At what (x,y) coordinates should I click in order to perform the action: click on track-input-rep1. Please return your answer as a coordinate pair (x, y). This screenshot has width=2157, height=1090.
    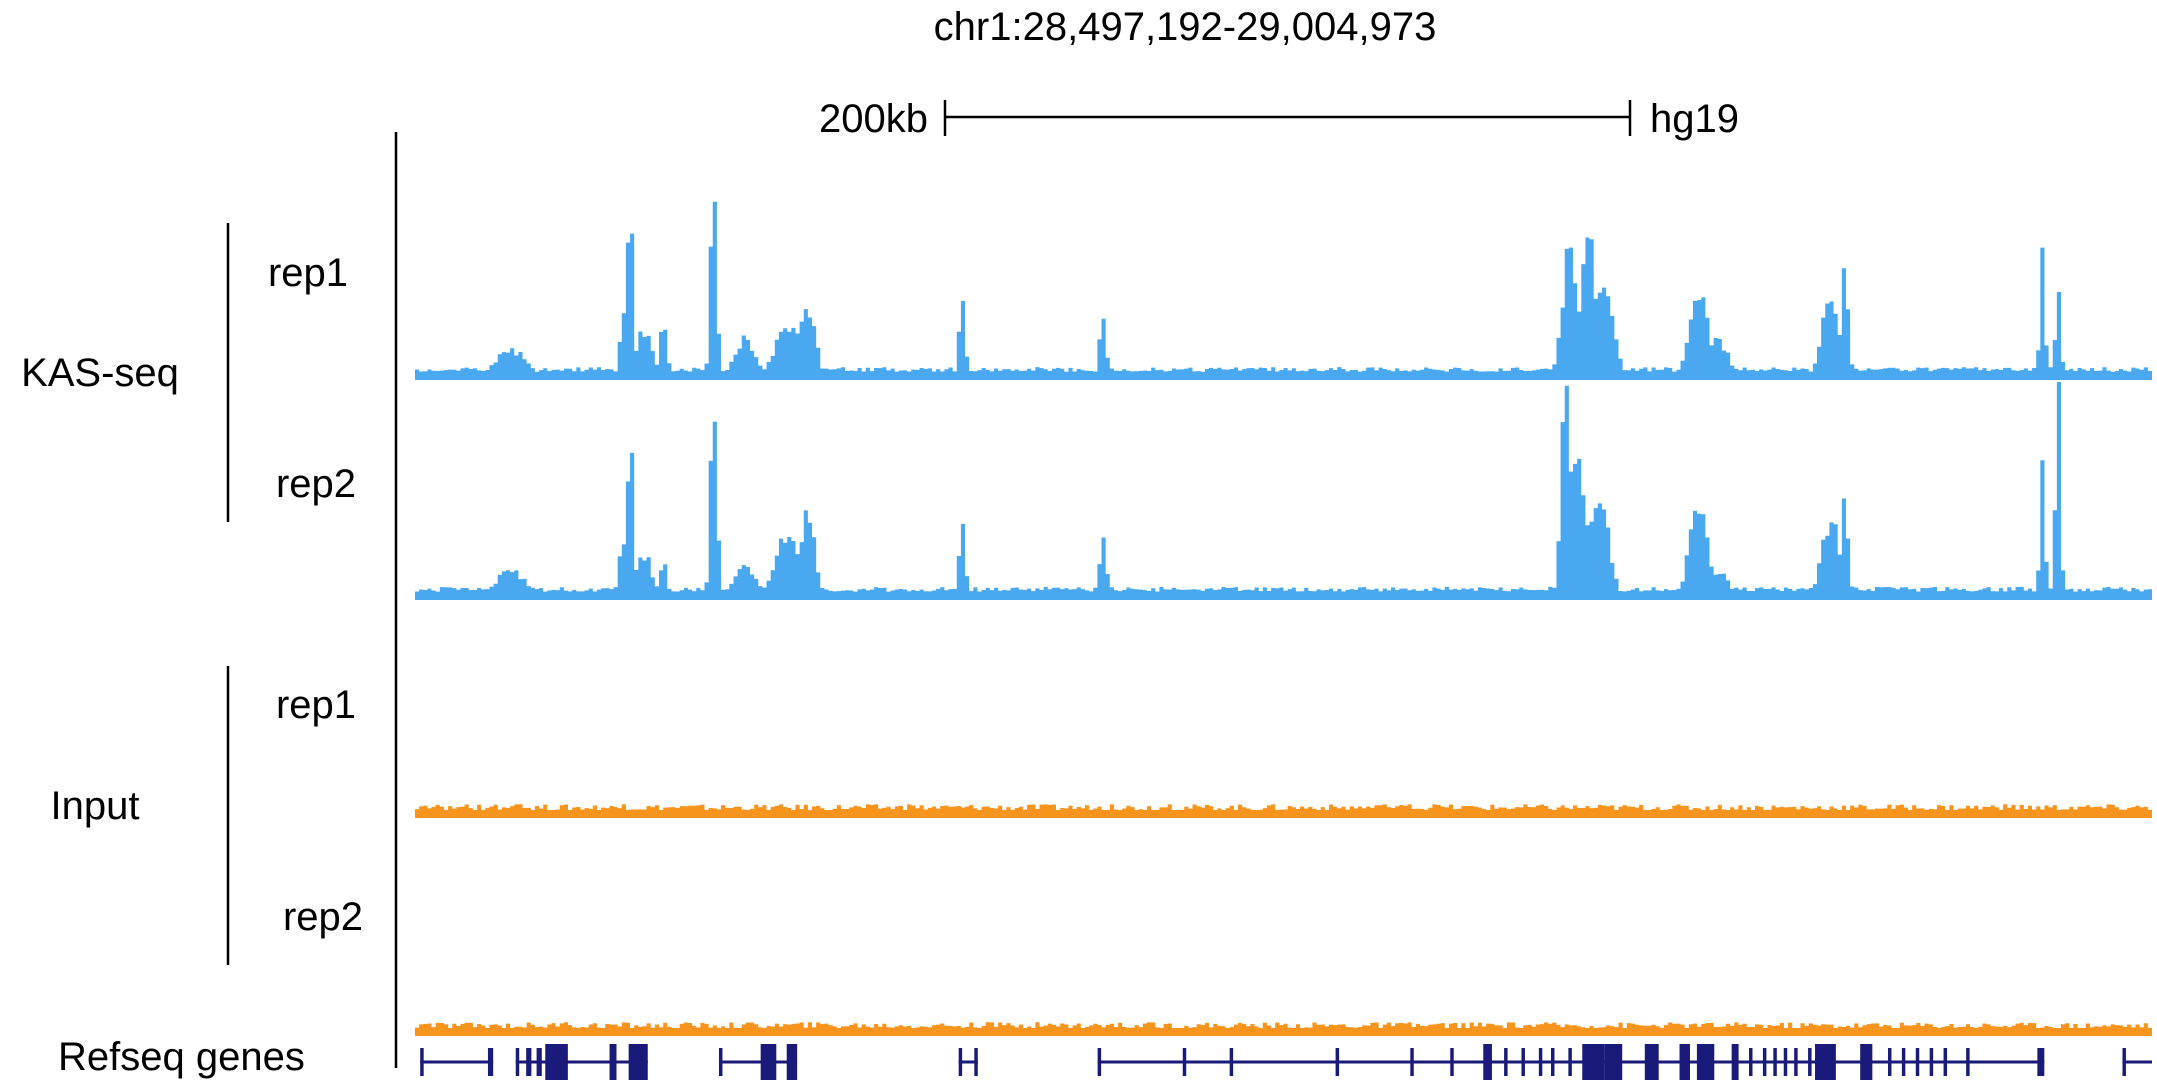
    Looking at the image, I should click on (1283, 811).